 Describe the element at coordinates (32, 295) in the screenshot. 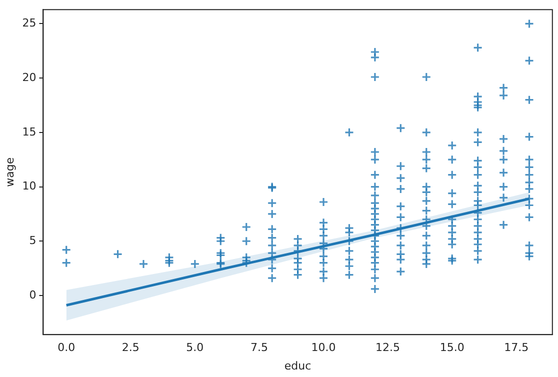

I see `y-tick-label: 0` at that location.